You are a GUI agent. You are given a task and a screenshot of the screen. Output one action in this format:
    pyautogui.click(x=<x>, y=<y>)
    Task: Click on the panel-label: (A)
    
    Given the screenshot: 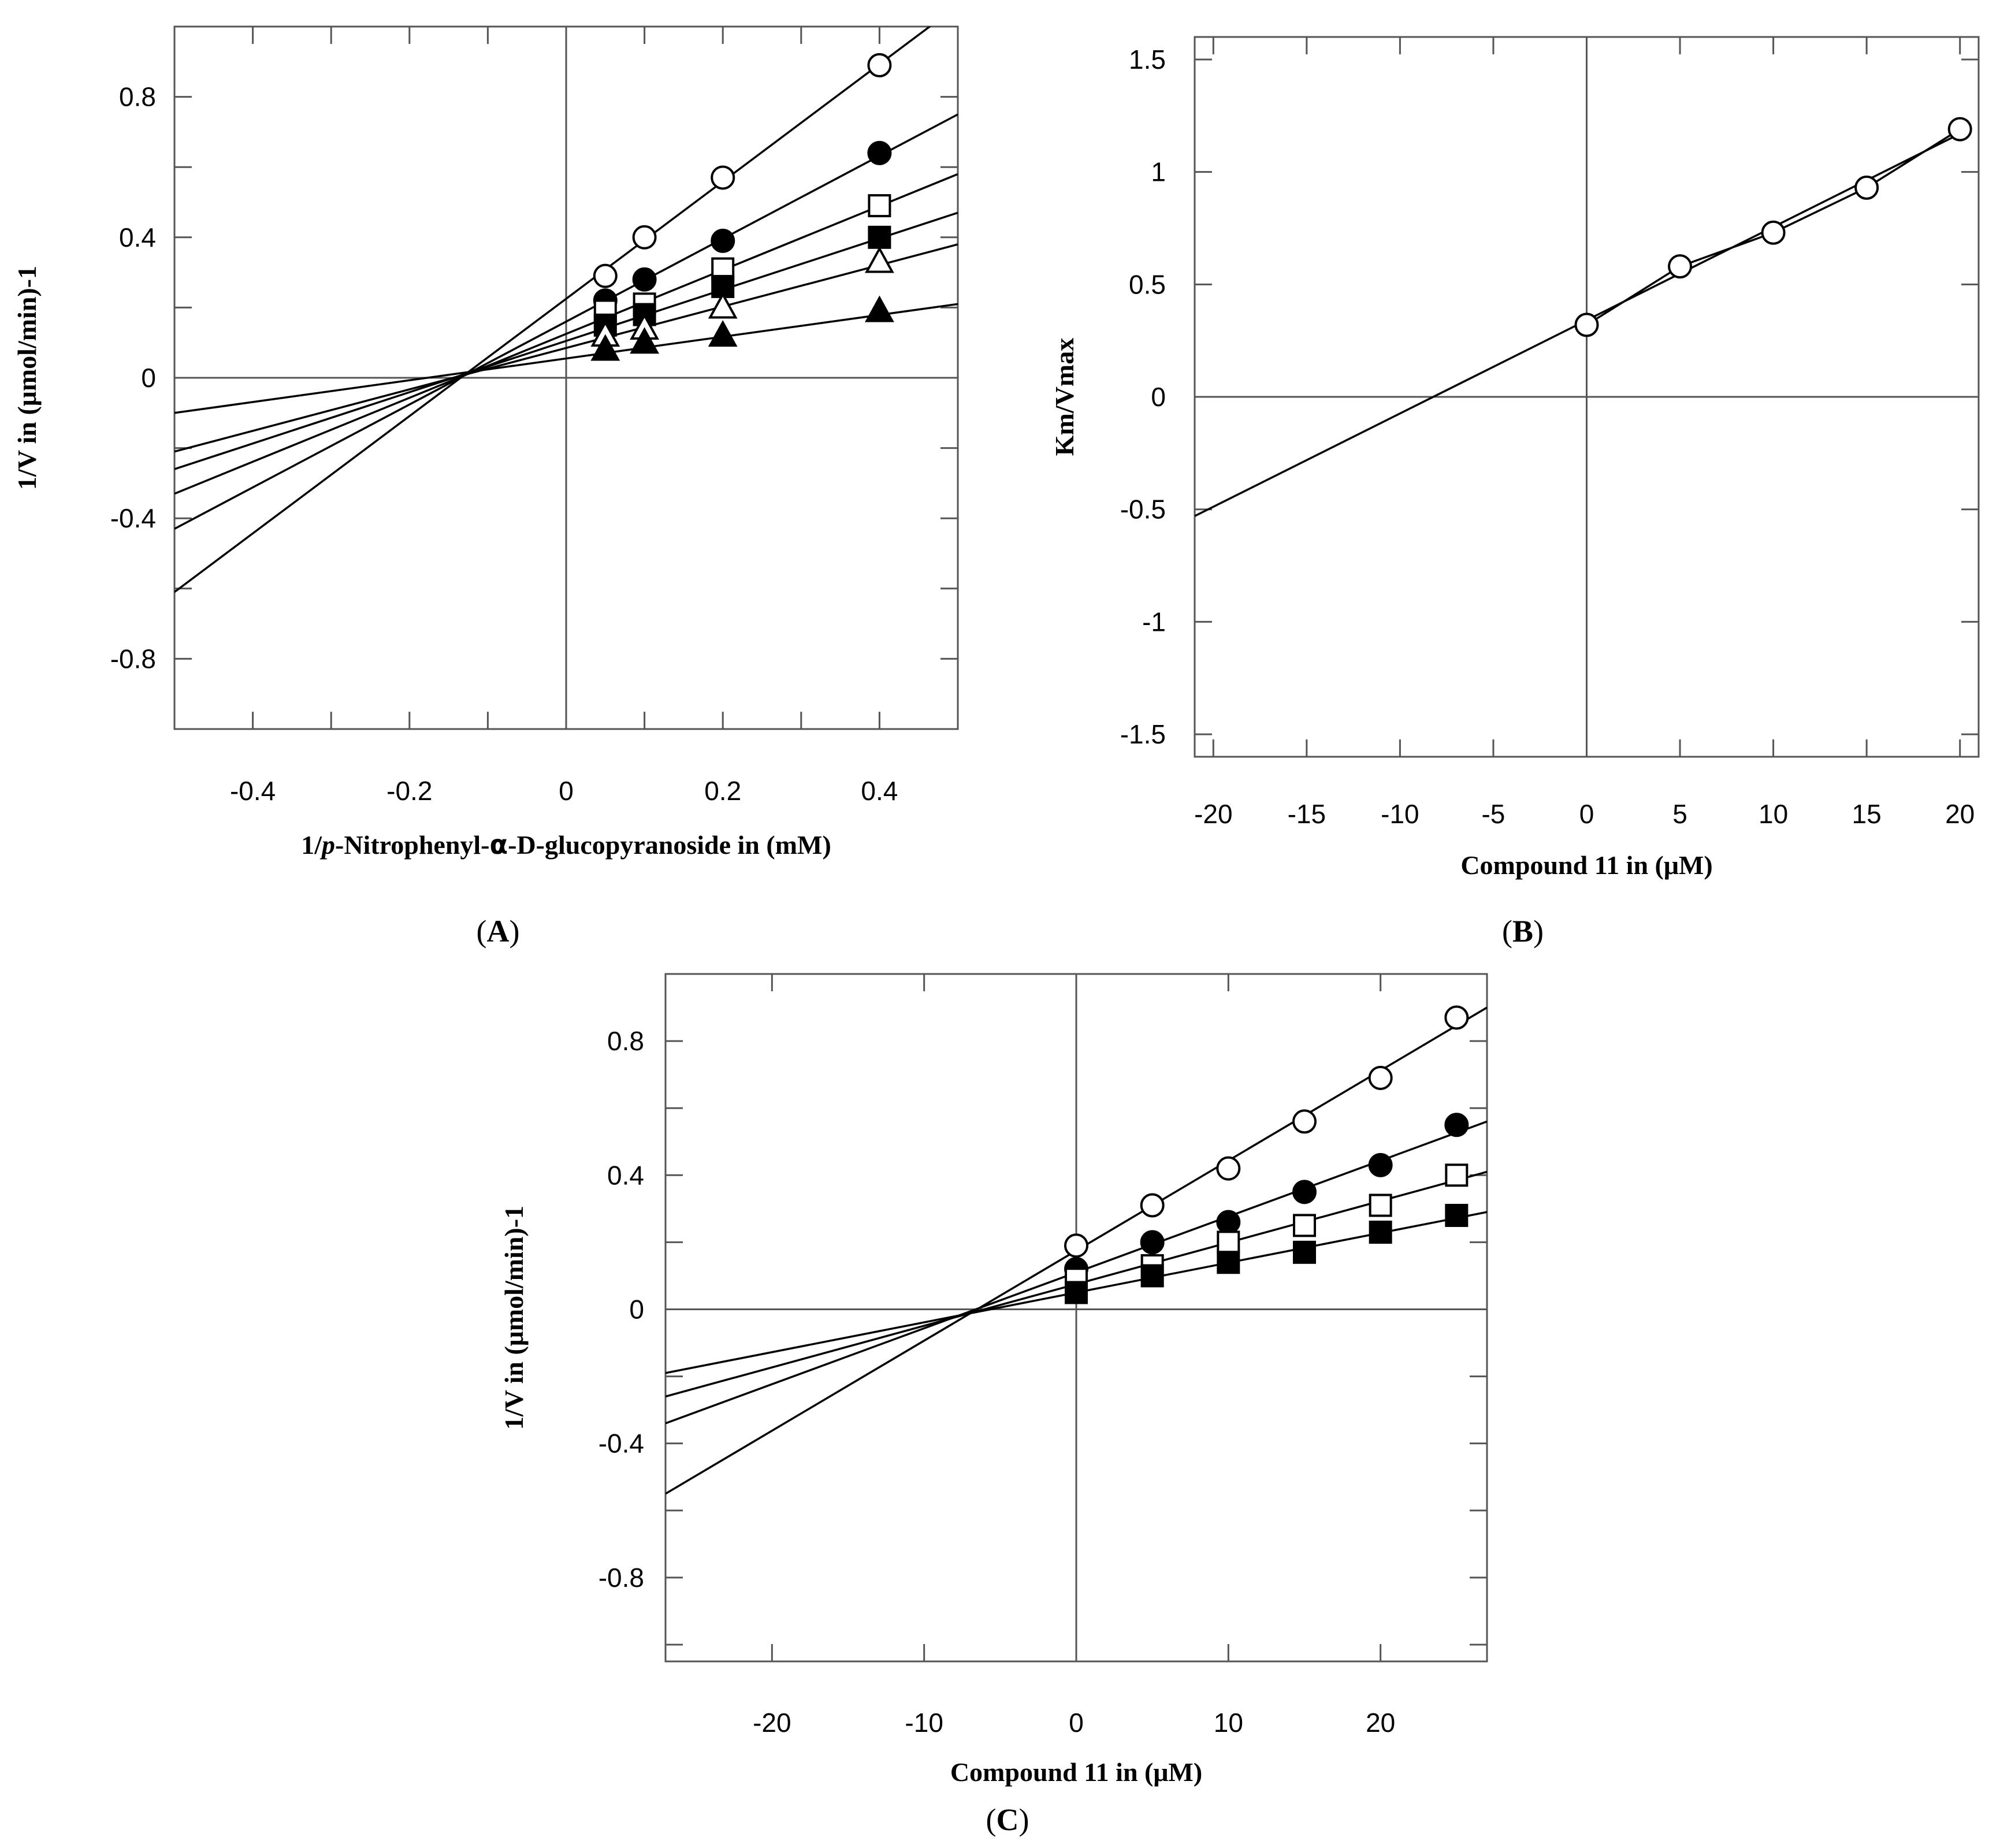 What is the action you would take?
    pyautogui.click(x=498, y=931)
    